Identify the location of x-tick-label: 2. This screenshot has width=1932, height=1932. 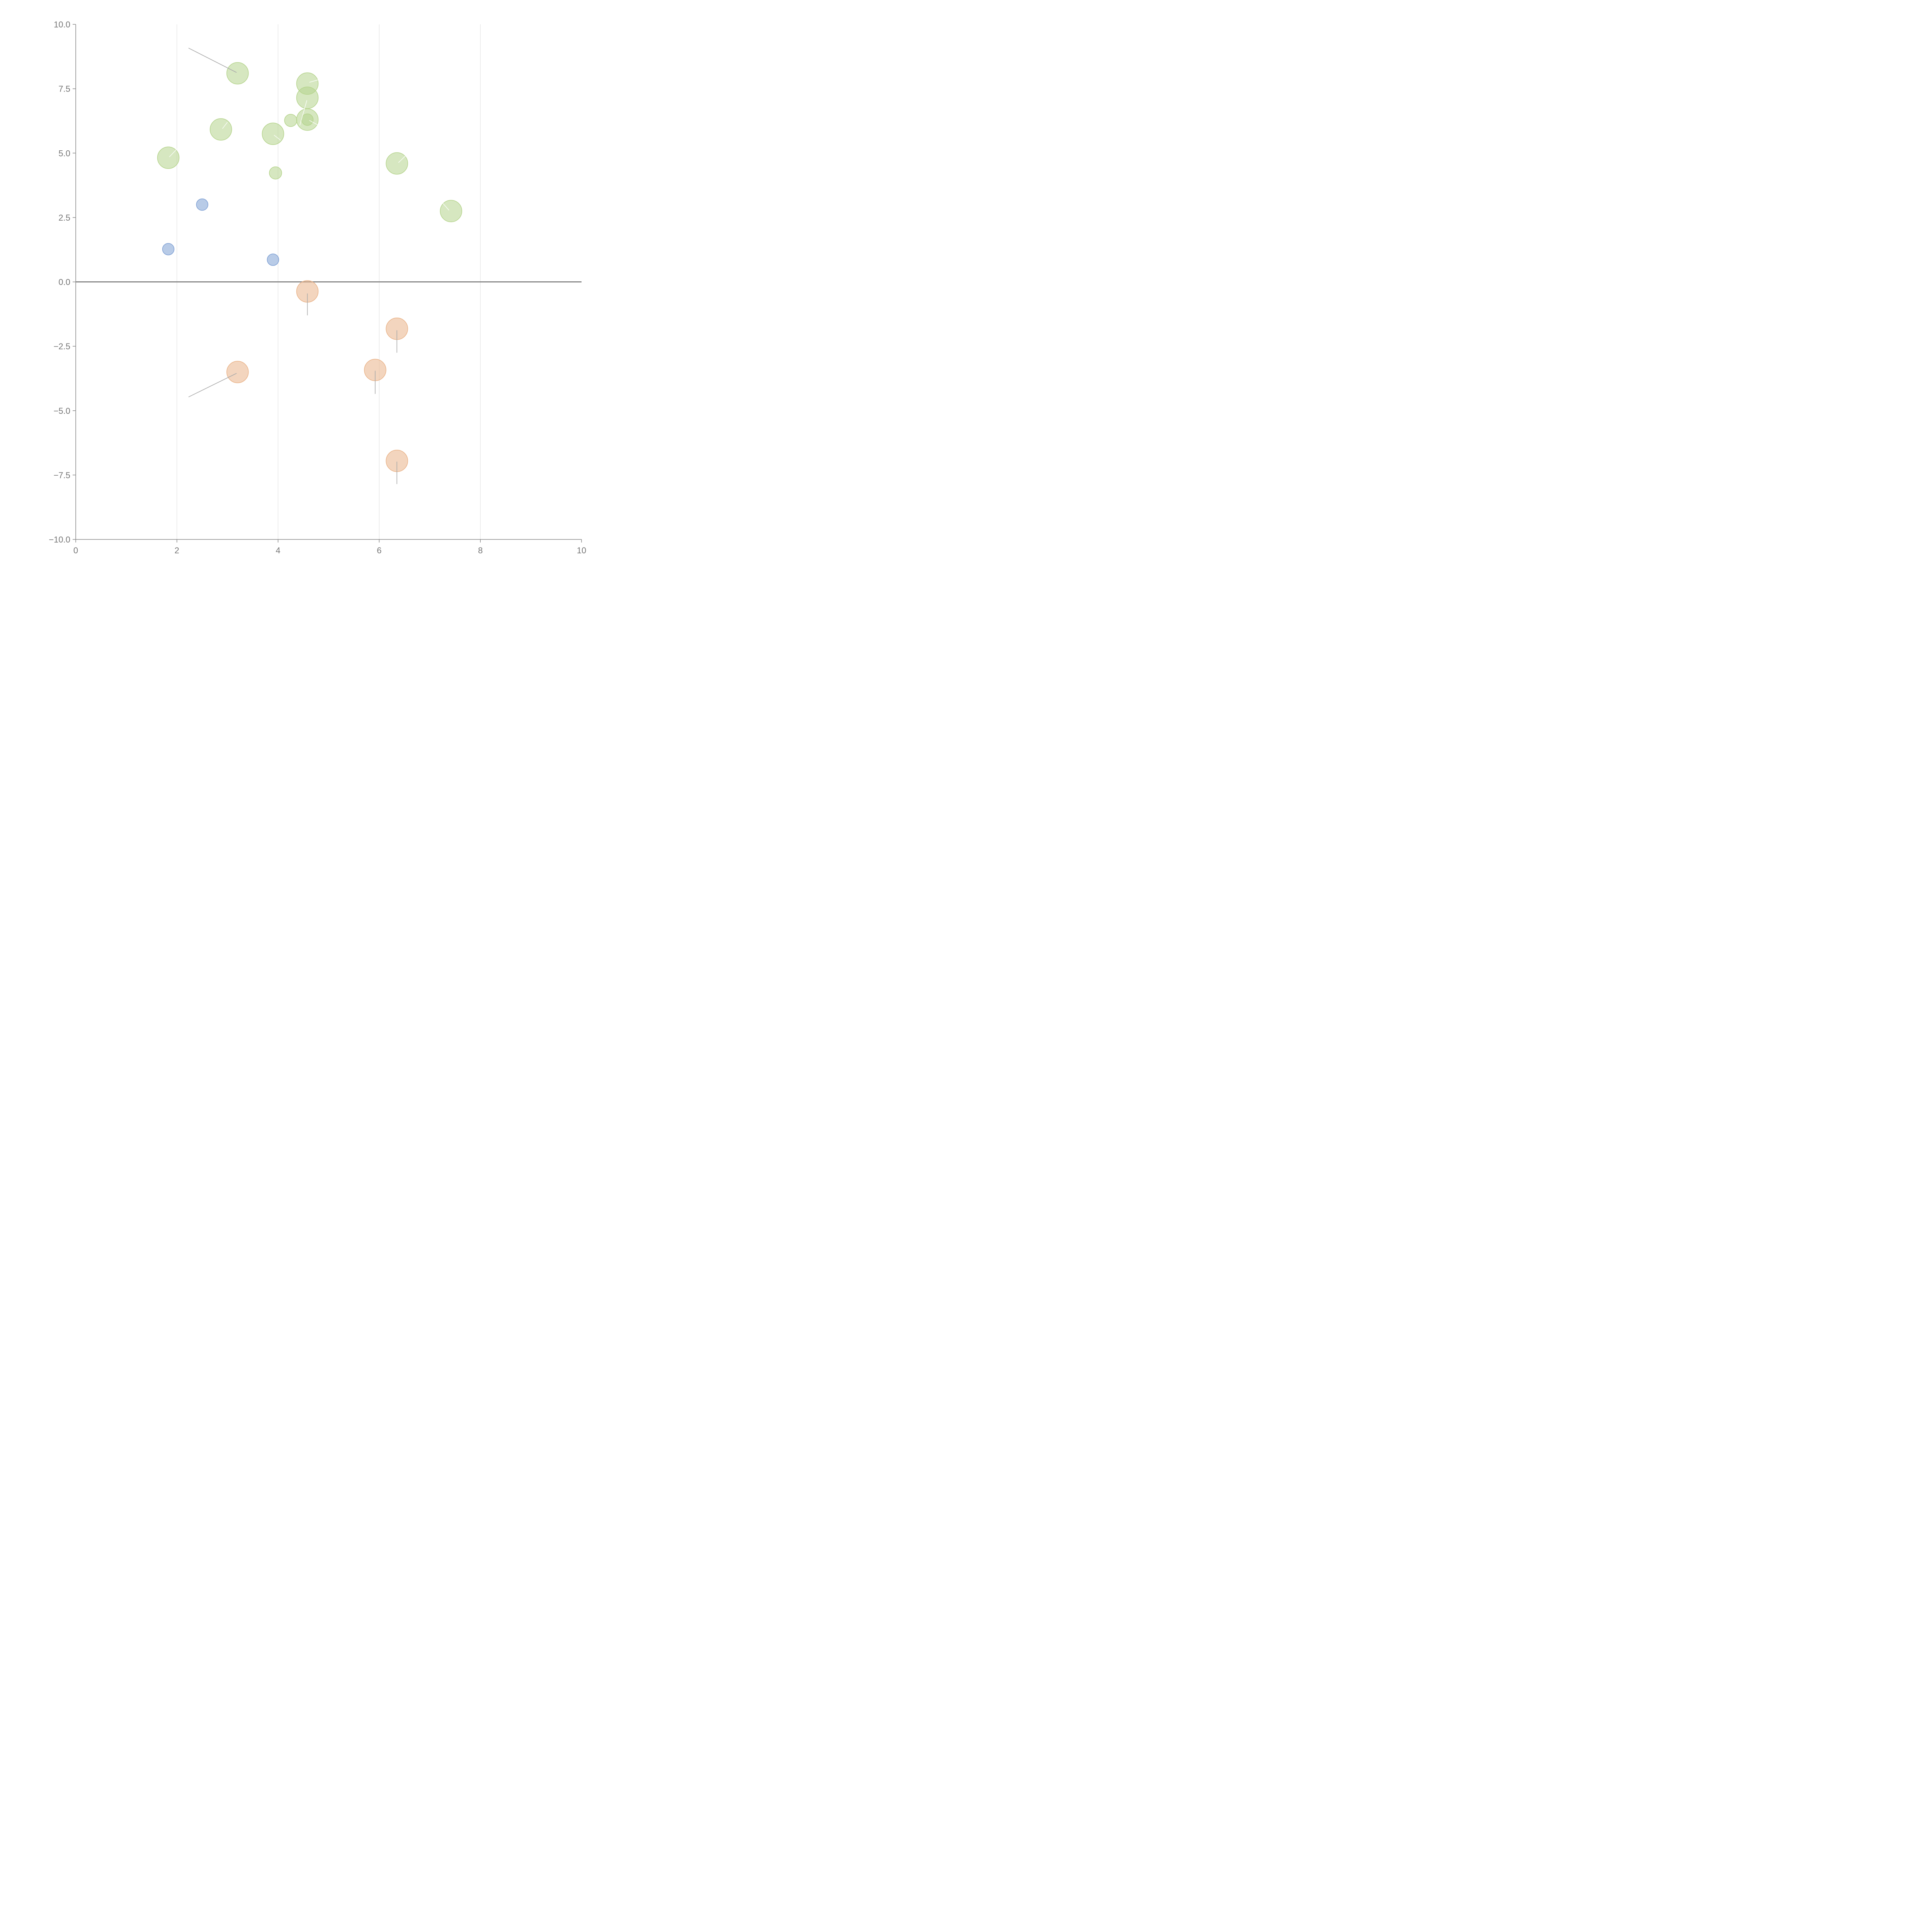
(177, 550).